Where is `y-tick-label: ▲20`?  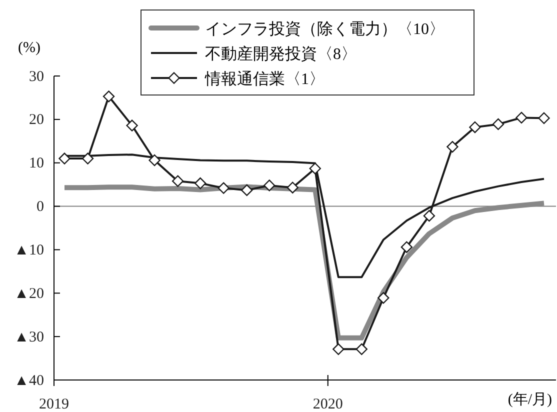
y-tick-label: ▲20 is located at coordinates (29, 294).